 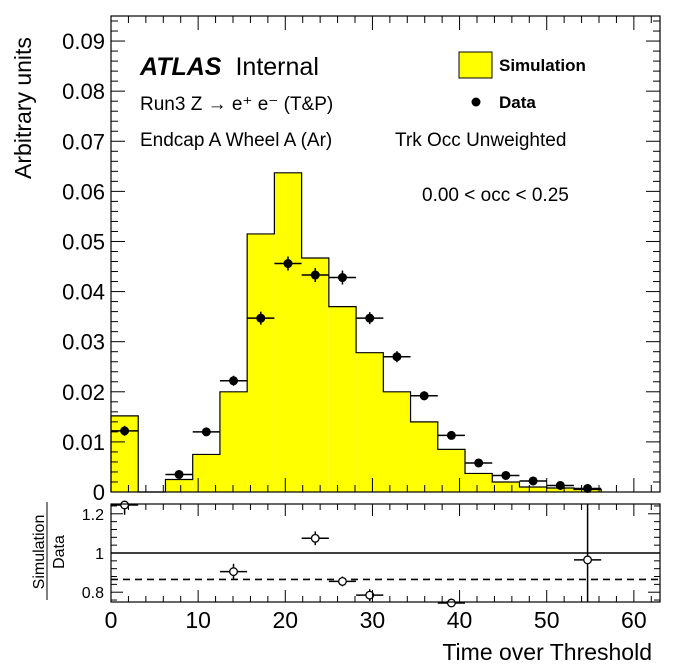 What do you see at coordinates (475, 65) in the screenshot?
I see `legend-simulation-swatch` at bounding box center [475, 65].